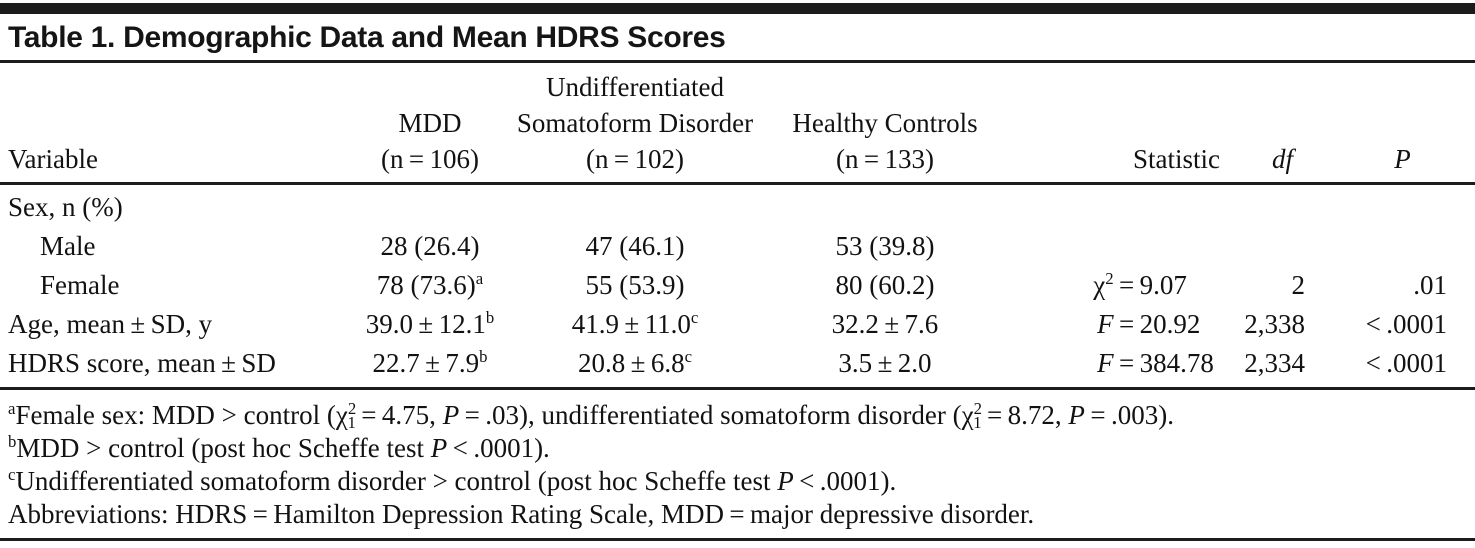  I want to click on column-header-variable: Variable, so click(177, 124).